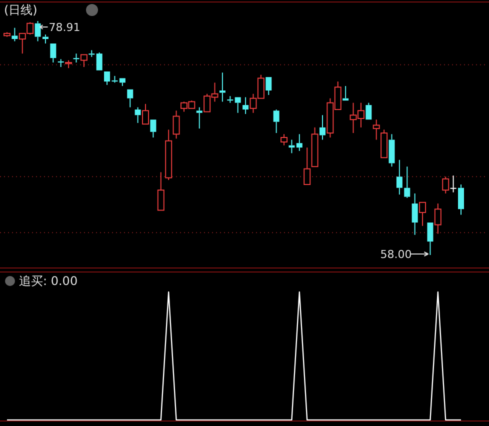  I want to click on annotation: 78.91, so click(64, 27).